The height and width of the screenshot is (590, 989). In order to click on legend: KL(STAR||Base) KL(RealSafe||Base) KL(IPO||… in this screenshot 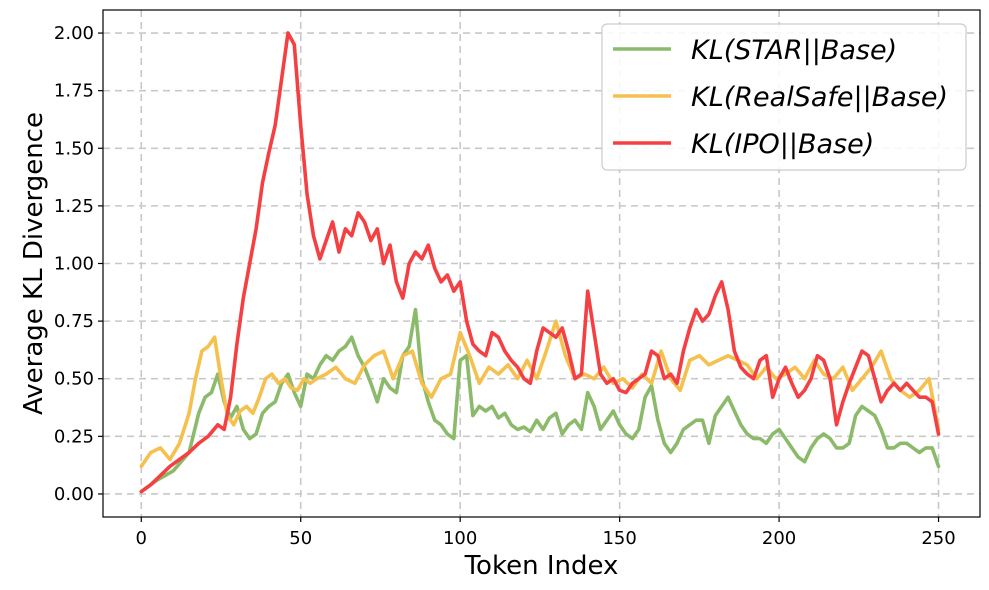, I will do `click(784, 97)`.